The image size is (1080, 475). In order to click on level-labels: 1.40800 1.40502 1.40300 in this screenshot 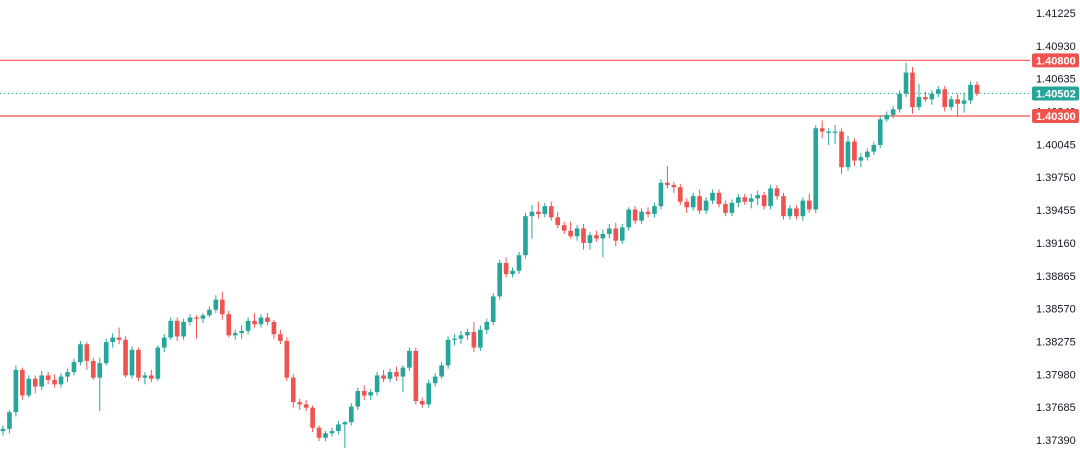, I will do `click(1055, 88)`.